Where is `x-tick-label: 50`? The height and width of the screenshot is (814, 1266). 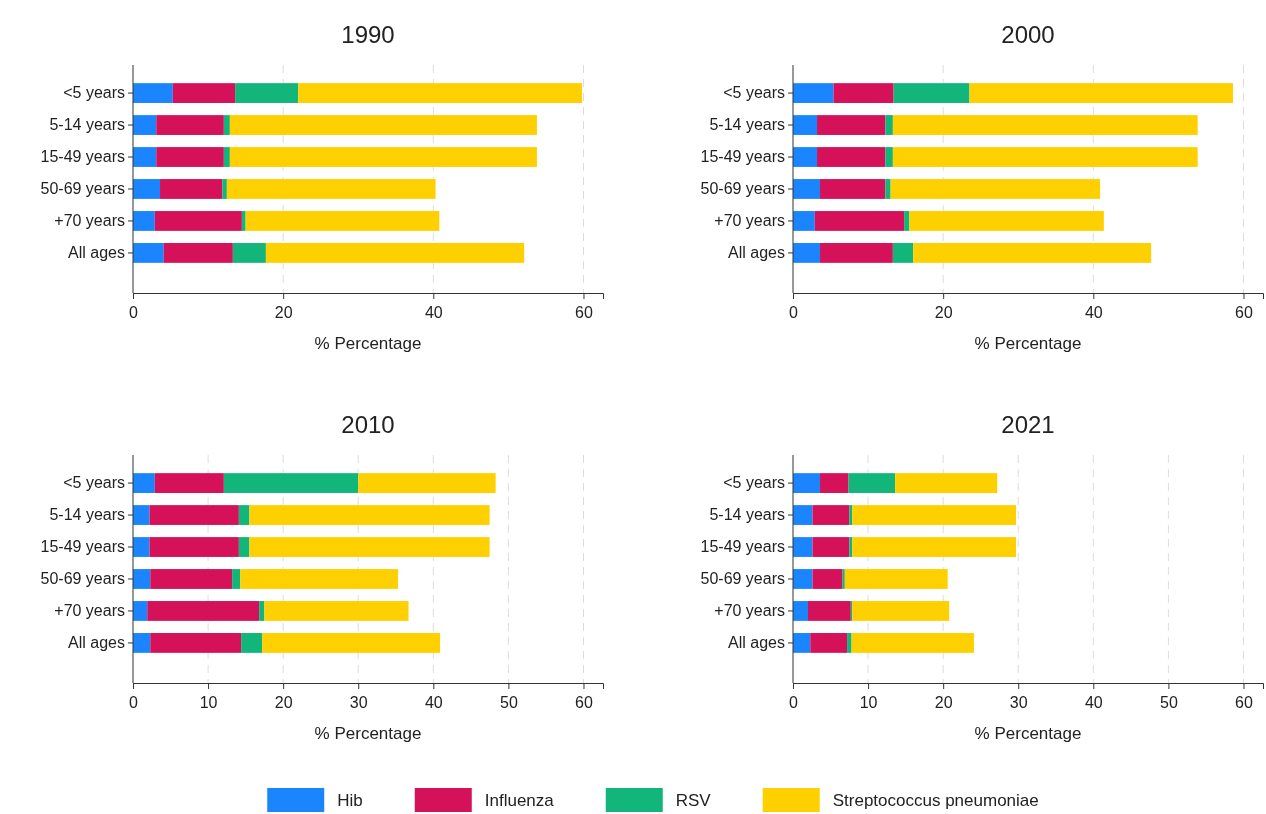
x-tick-label: 50 is located at coordinates (1169, 702).